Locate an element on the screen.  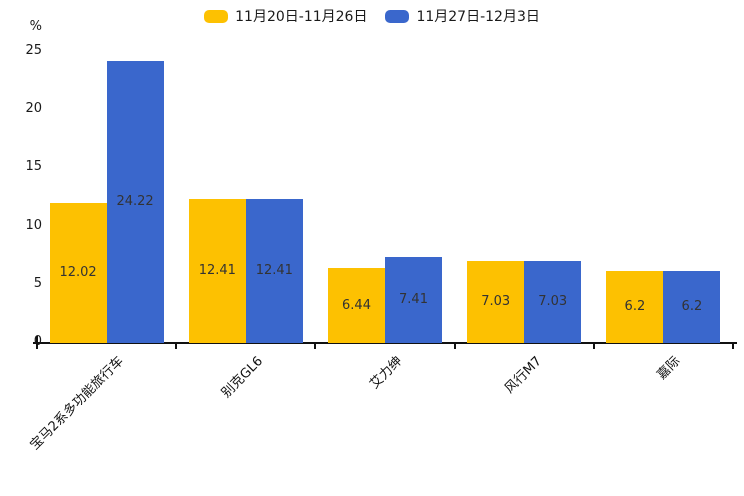
y-tick-label: 20 is located at coordinates (33, 109).